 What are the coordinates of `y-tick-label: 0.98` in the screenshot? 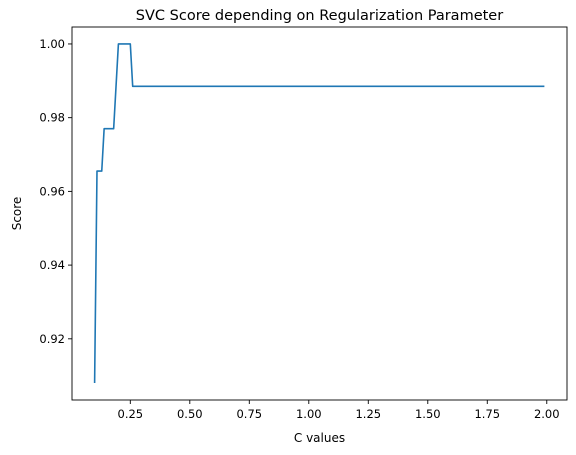 It's located at (52, 118).